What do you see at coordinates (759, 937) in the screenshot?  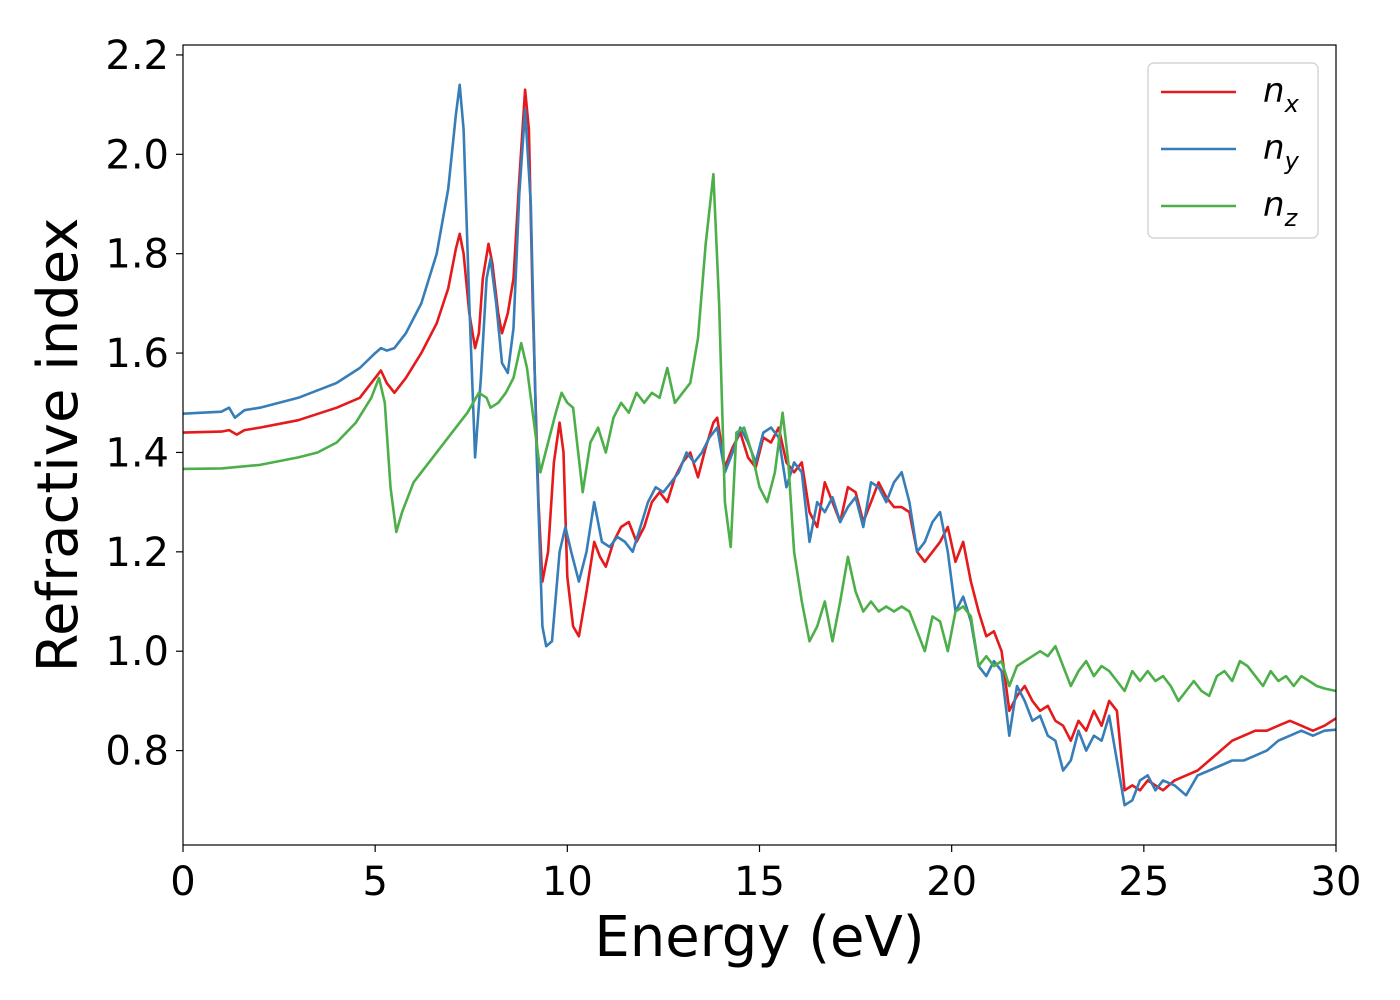 I see `x-axis-label: Energy (eV)` at bounding box center [759, 937].